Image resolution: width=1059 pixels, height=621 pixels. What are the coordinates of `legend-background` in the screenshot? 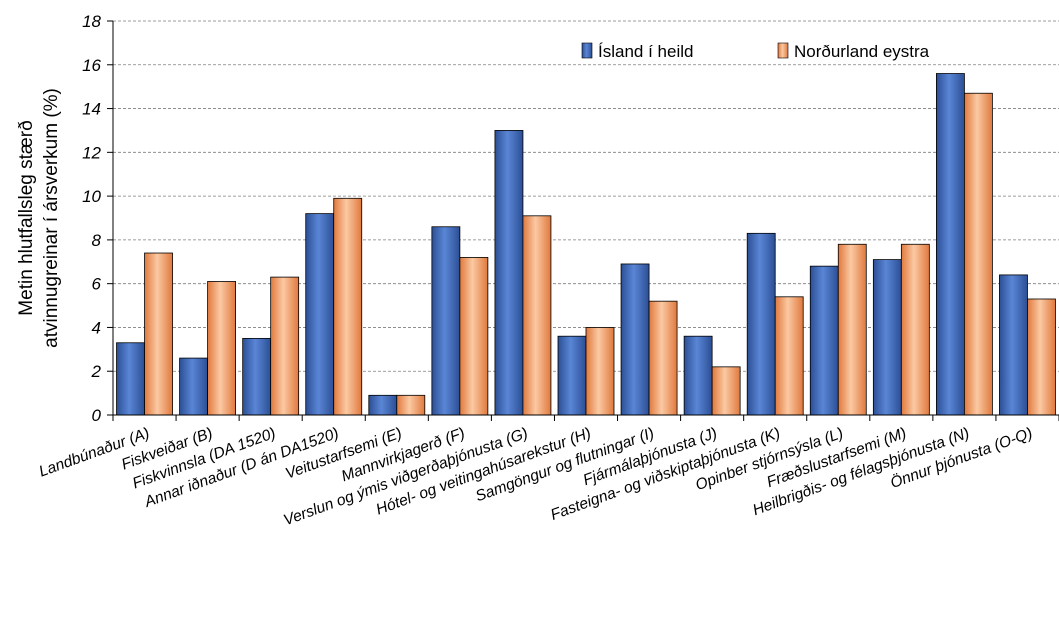 It's located at (797, 51).